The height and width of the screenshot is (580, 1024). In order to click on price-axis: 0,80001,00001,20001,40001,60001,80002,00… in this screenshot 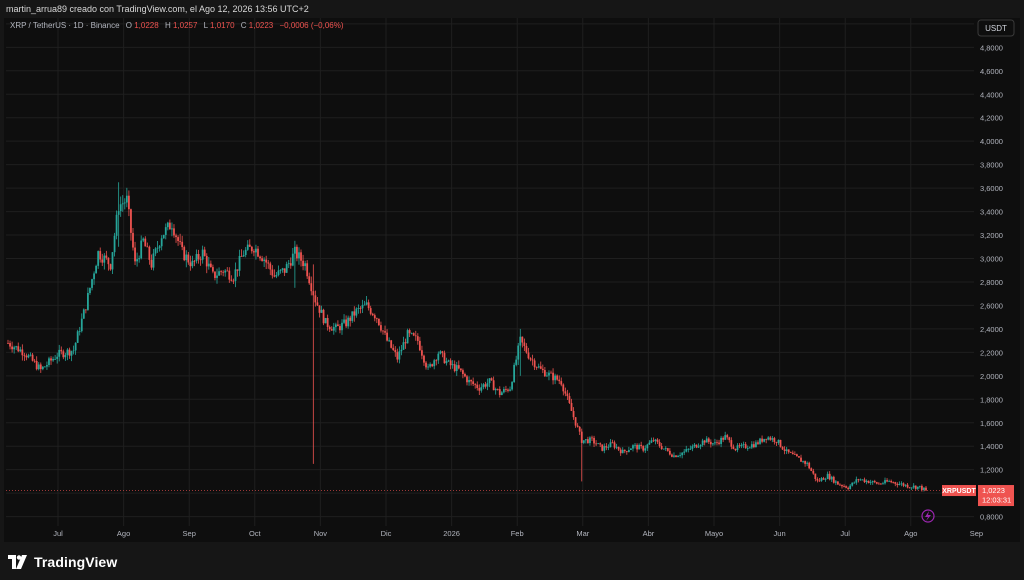, I will do `click(997, 280)`.